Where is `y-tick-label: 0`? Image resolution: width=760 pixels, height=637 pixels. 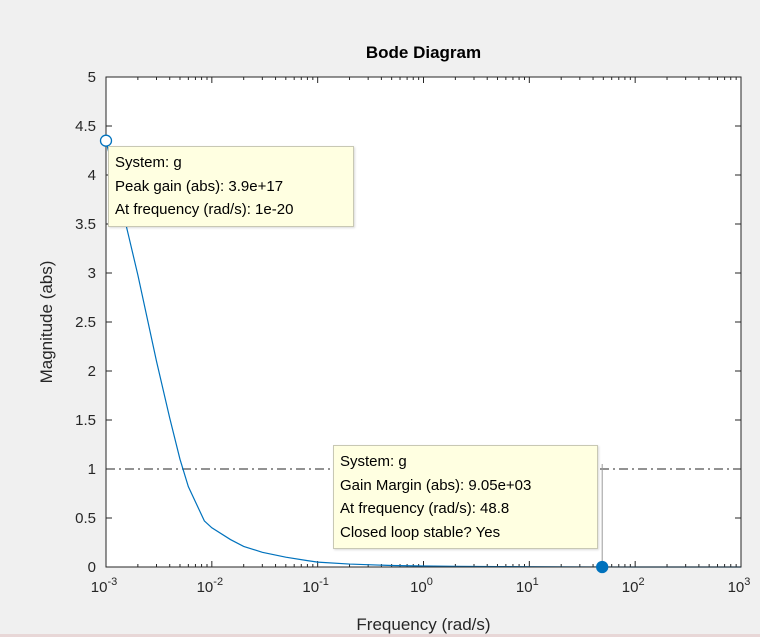
y-tick-label: 0 is located at coordinates (92, 567).